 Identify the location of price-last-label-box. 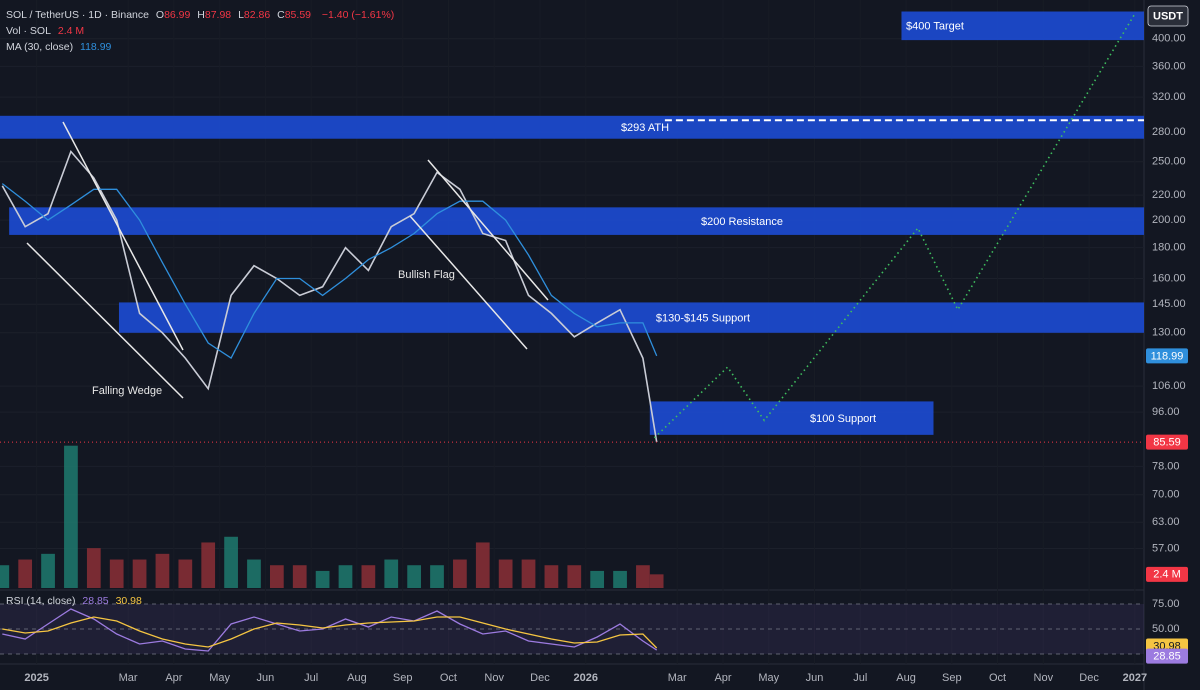
(1167, 442).